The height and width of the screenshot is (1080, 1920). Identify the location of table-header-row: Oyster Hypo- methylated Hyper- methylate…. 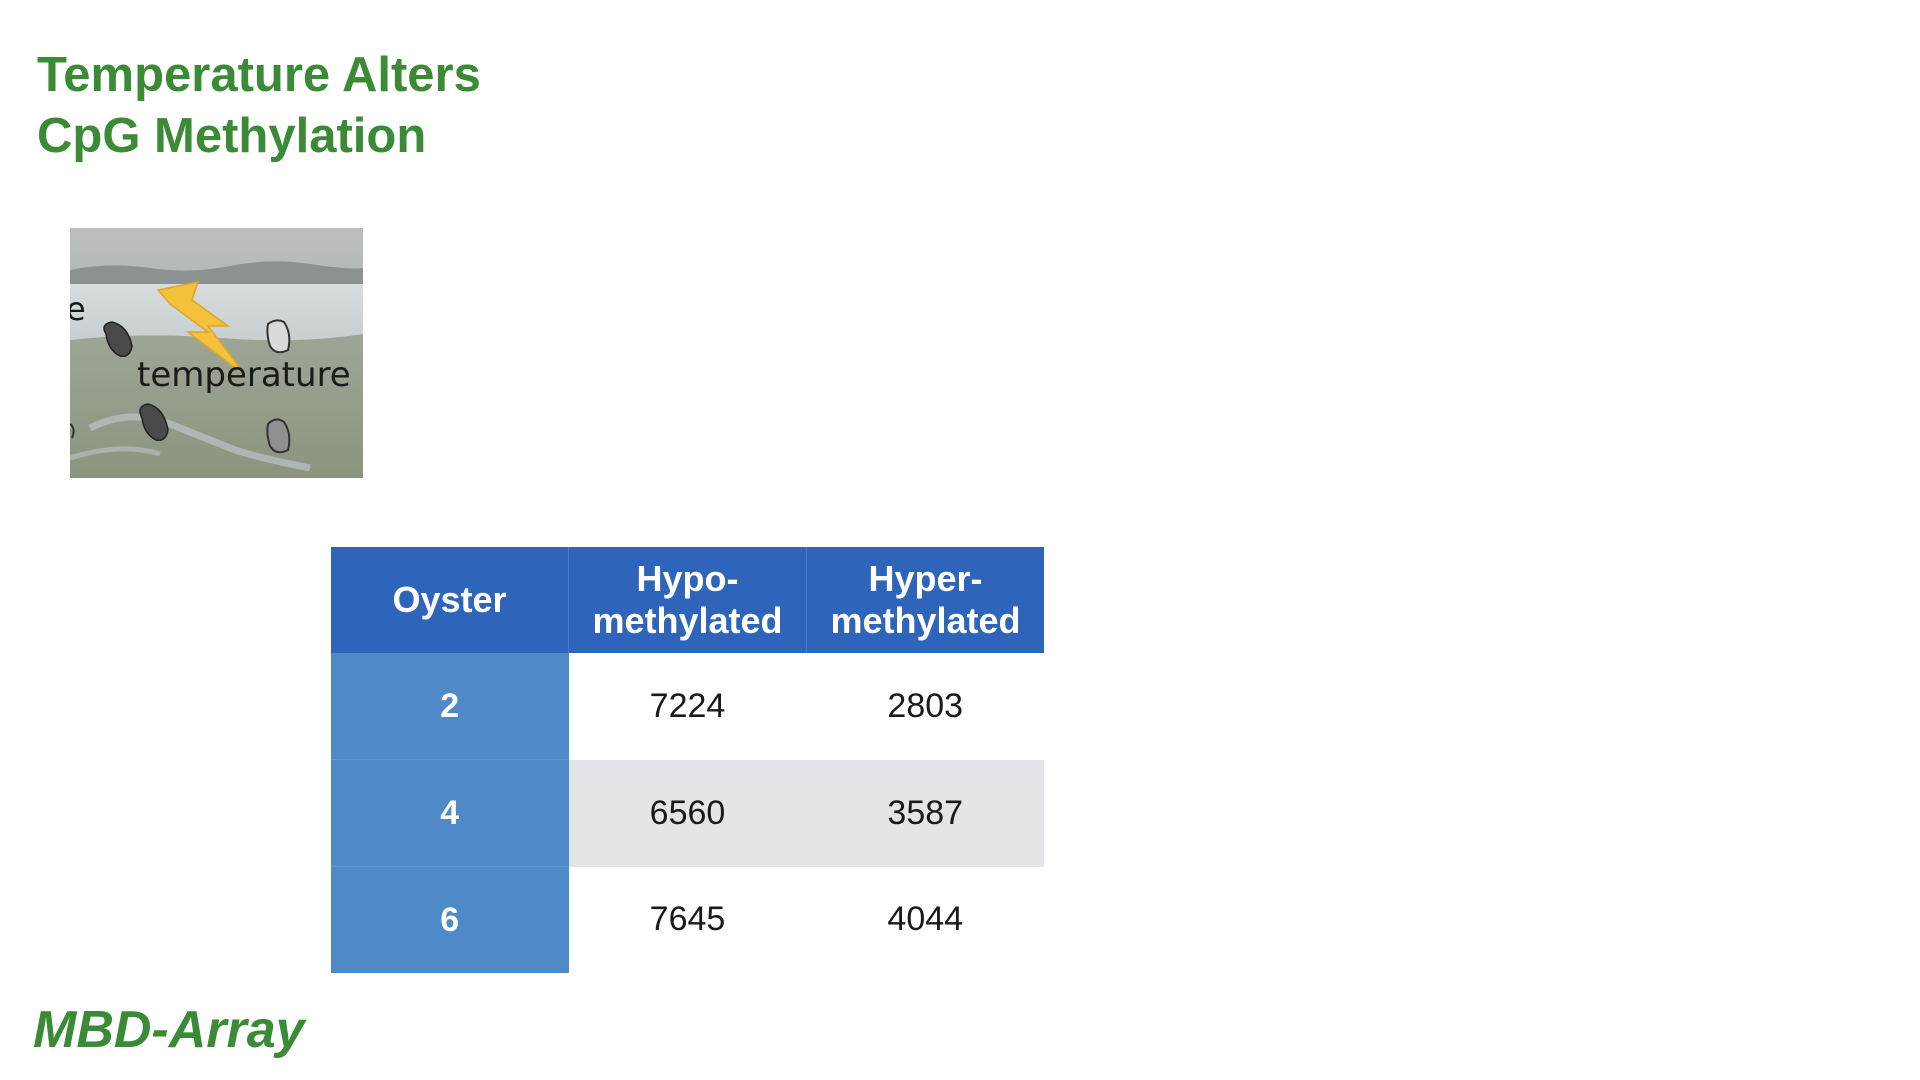
(687, 600).